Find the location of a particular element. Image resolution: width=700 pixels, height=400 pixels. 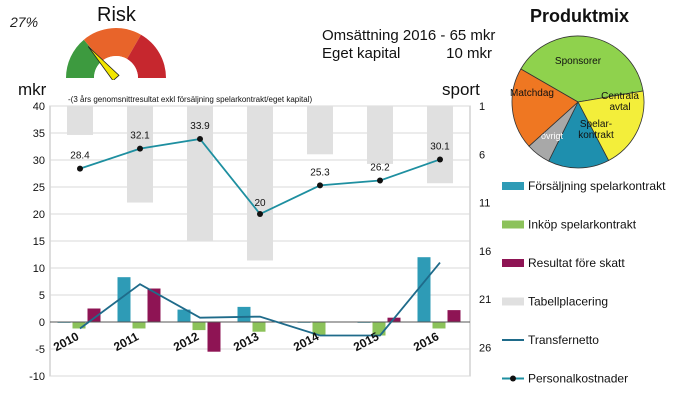

data-label: 32.1 is located at coordinates (140, 136).